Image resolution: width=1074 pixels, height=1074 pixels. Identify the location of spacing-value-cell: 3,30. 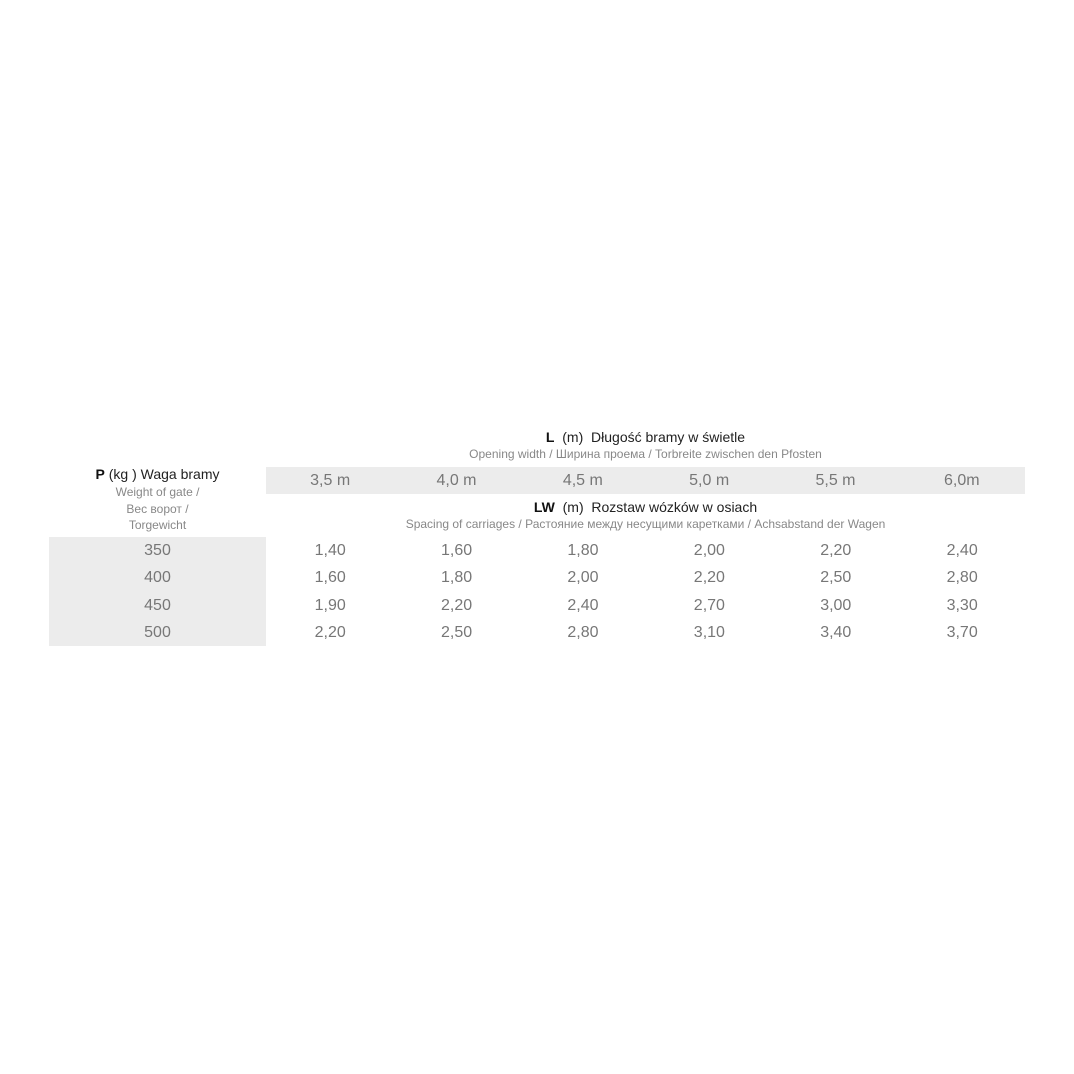
(962, 605).